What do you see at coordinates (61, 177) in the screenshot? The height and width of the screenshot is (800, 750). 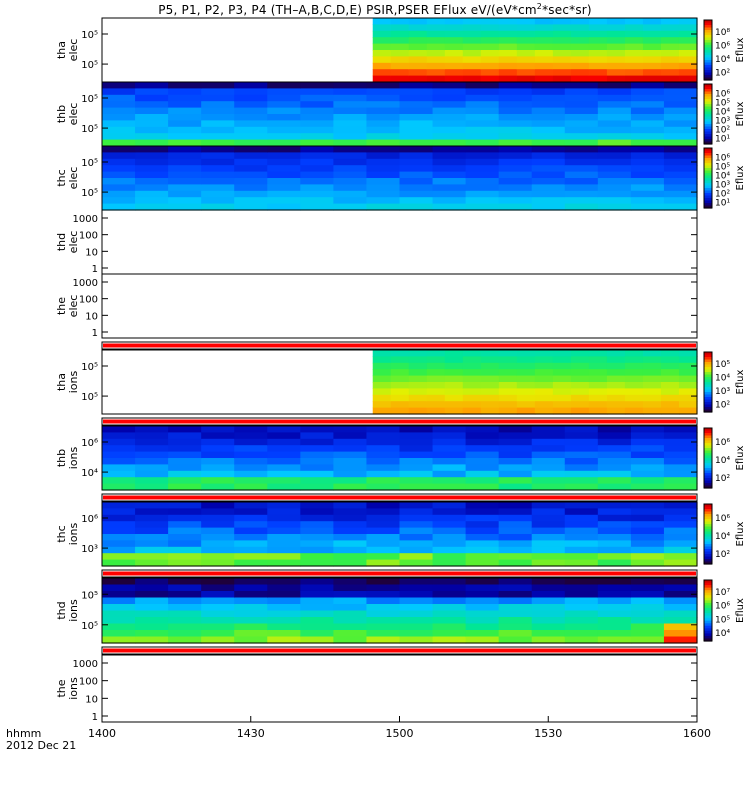 I see `thc-elec-label-probe: thc` at bounding box center [61, 177].